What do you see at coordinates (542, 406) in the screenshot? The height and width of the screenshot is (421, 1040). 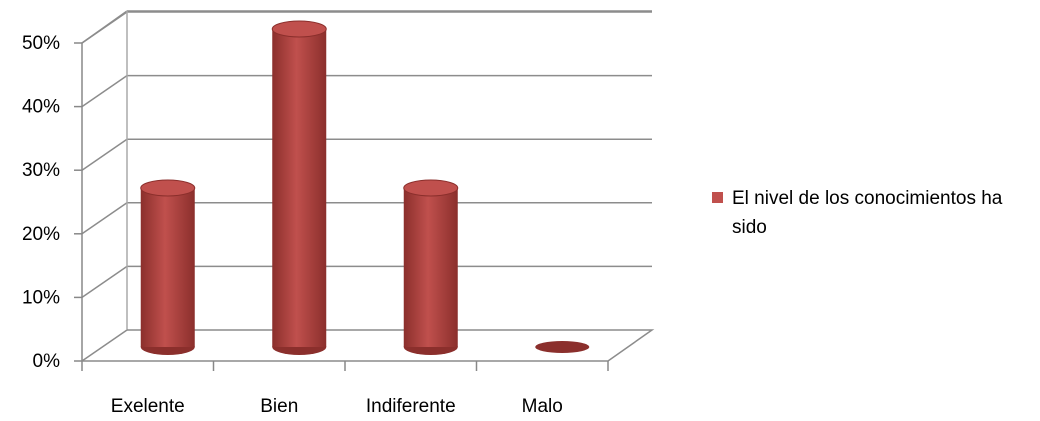 I see `x-tick-label: Malo` at bounding box center [542, 406].